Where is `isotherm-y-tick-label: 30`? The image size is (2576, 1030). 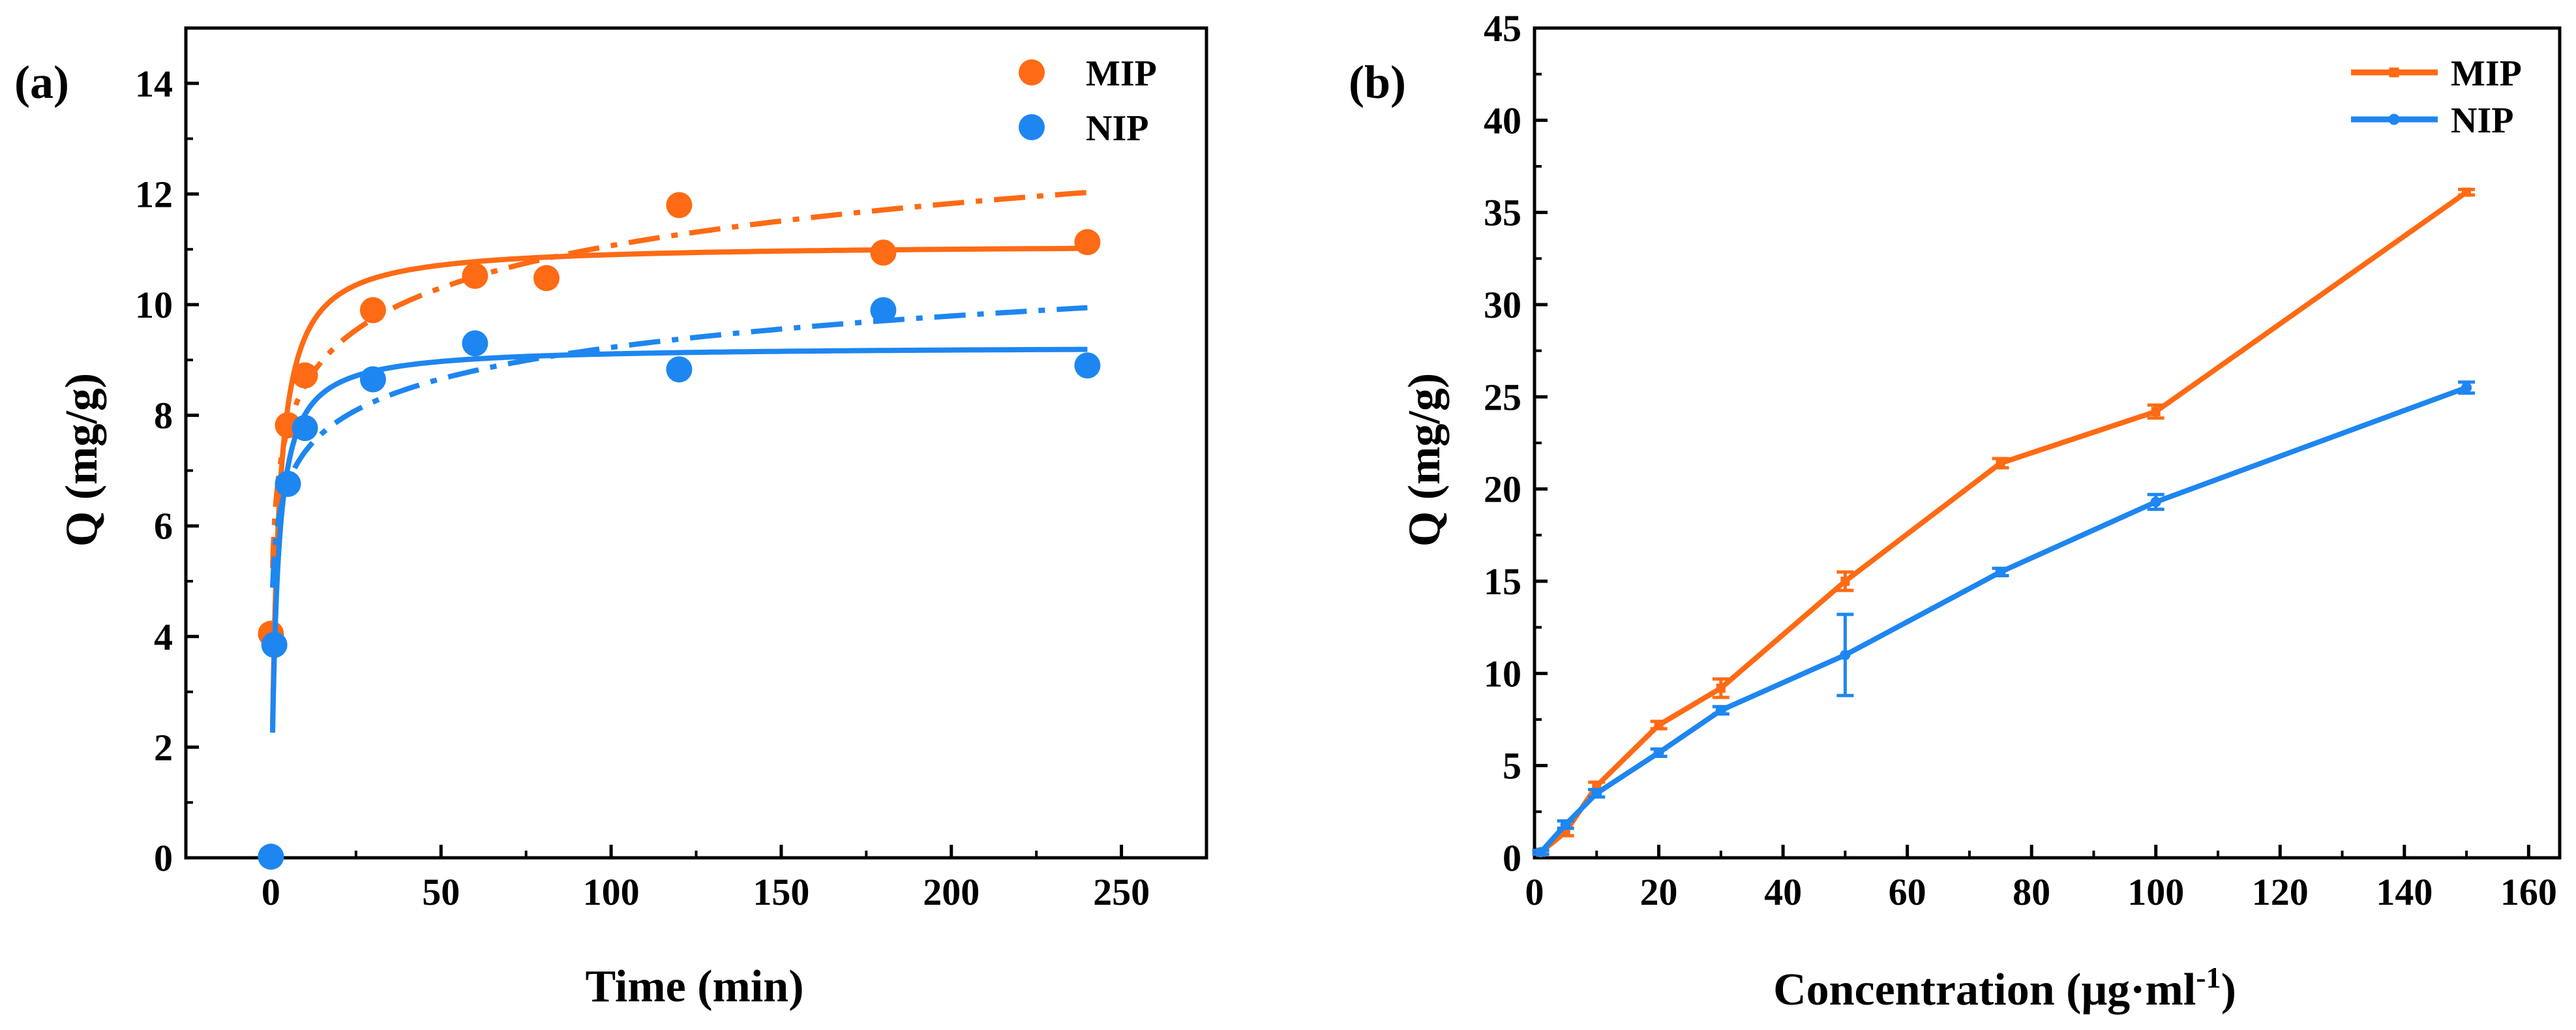 isotherm-y-tick-label: 30 is located at coordinates (1502, 305).